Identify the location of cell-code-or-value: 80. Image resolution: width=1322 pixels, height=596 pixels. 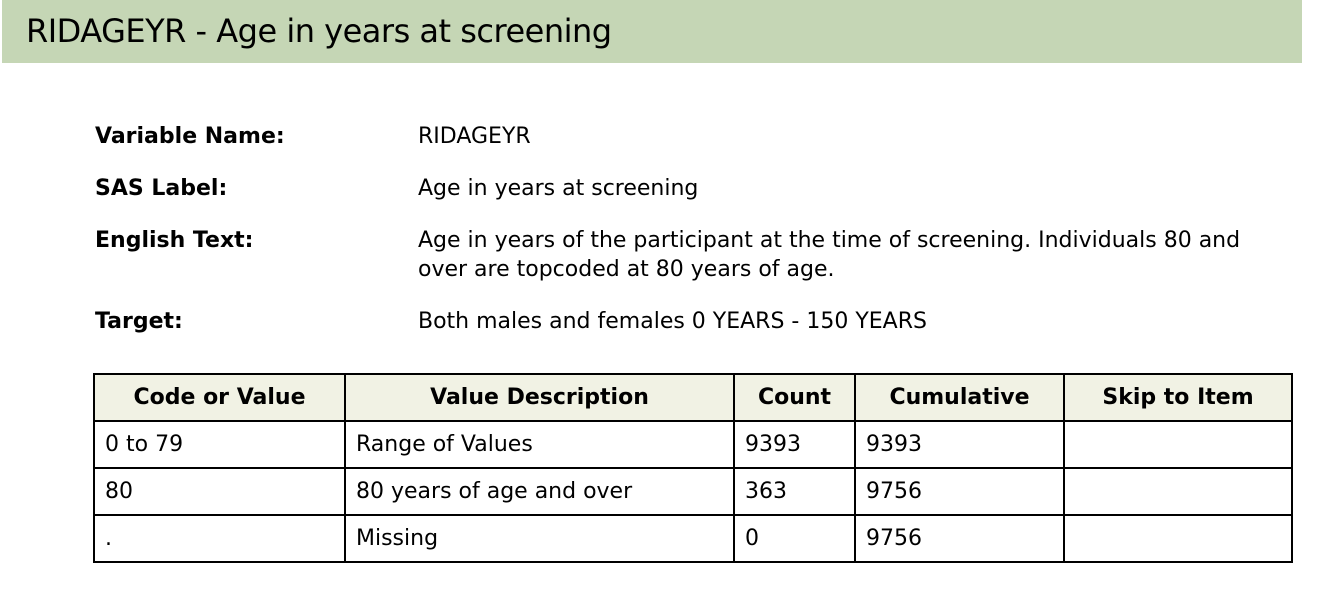
(219, 491).